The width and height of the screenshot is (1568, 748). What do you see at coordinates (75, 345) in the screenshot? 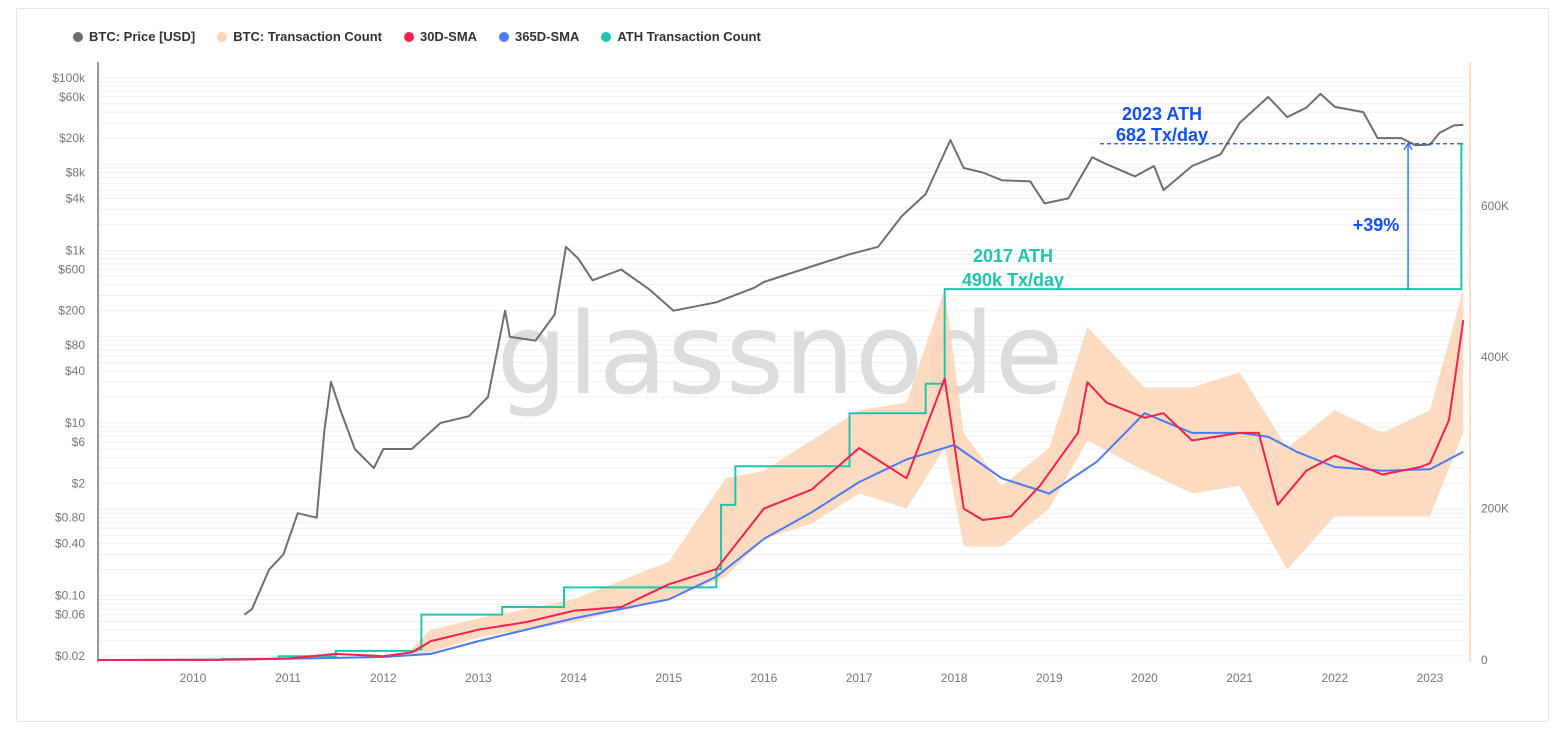
I see `y-left-tick-label: $80` at bounding box center [75, 345].